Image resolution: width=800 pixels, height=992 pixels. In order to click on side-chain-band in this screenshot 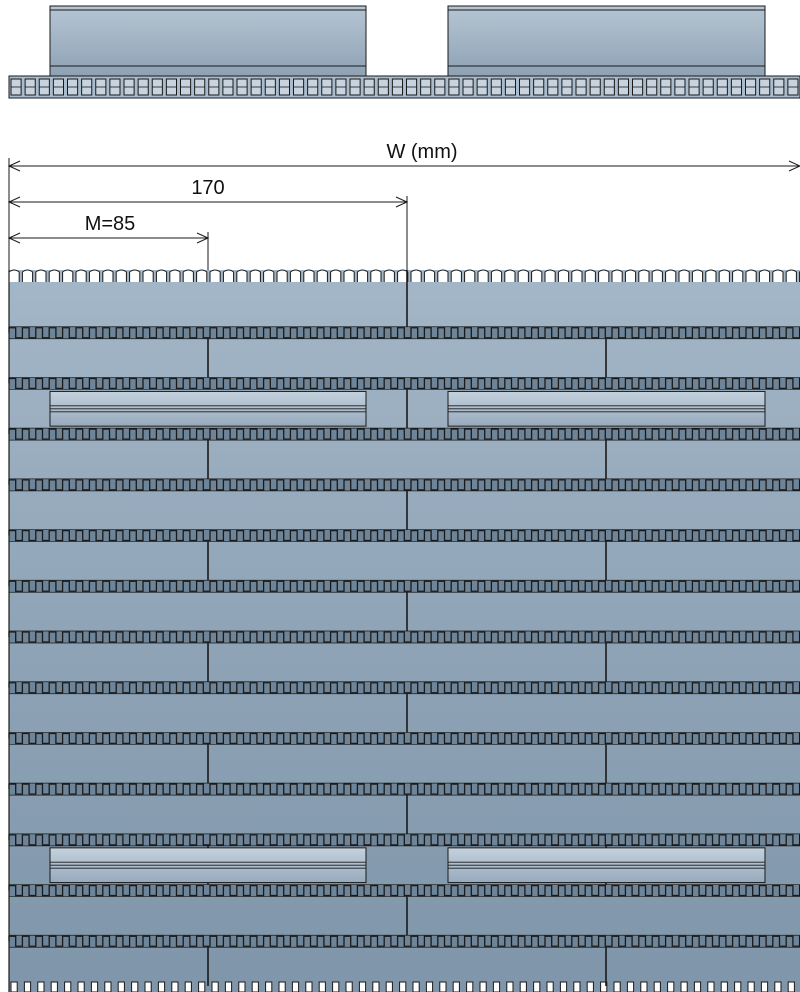, I will do `click(404, 87)`.